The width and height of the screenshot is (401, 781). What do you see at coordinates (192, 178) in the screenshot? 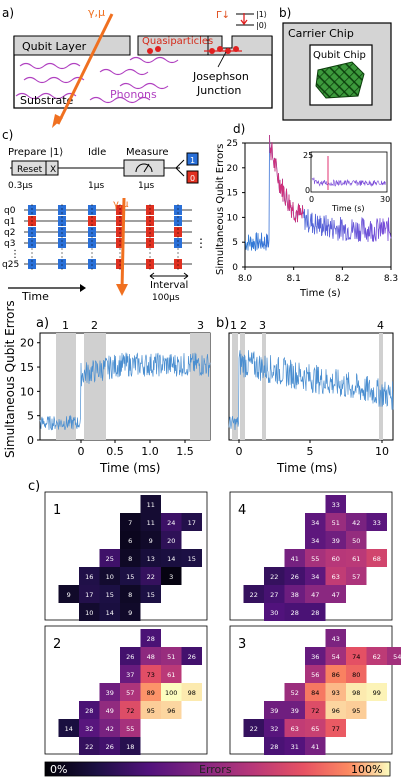
I see `outcome-zero-label: 0` at bounding box center [192, 178].